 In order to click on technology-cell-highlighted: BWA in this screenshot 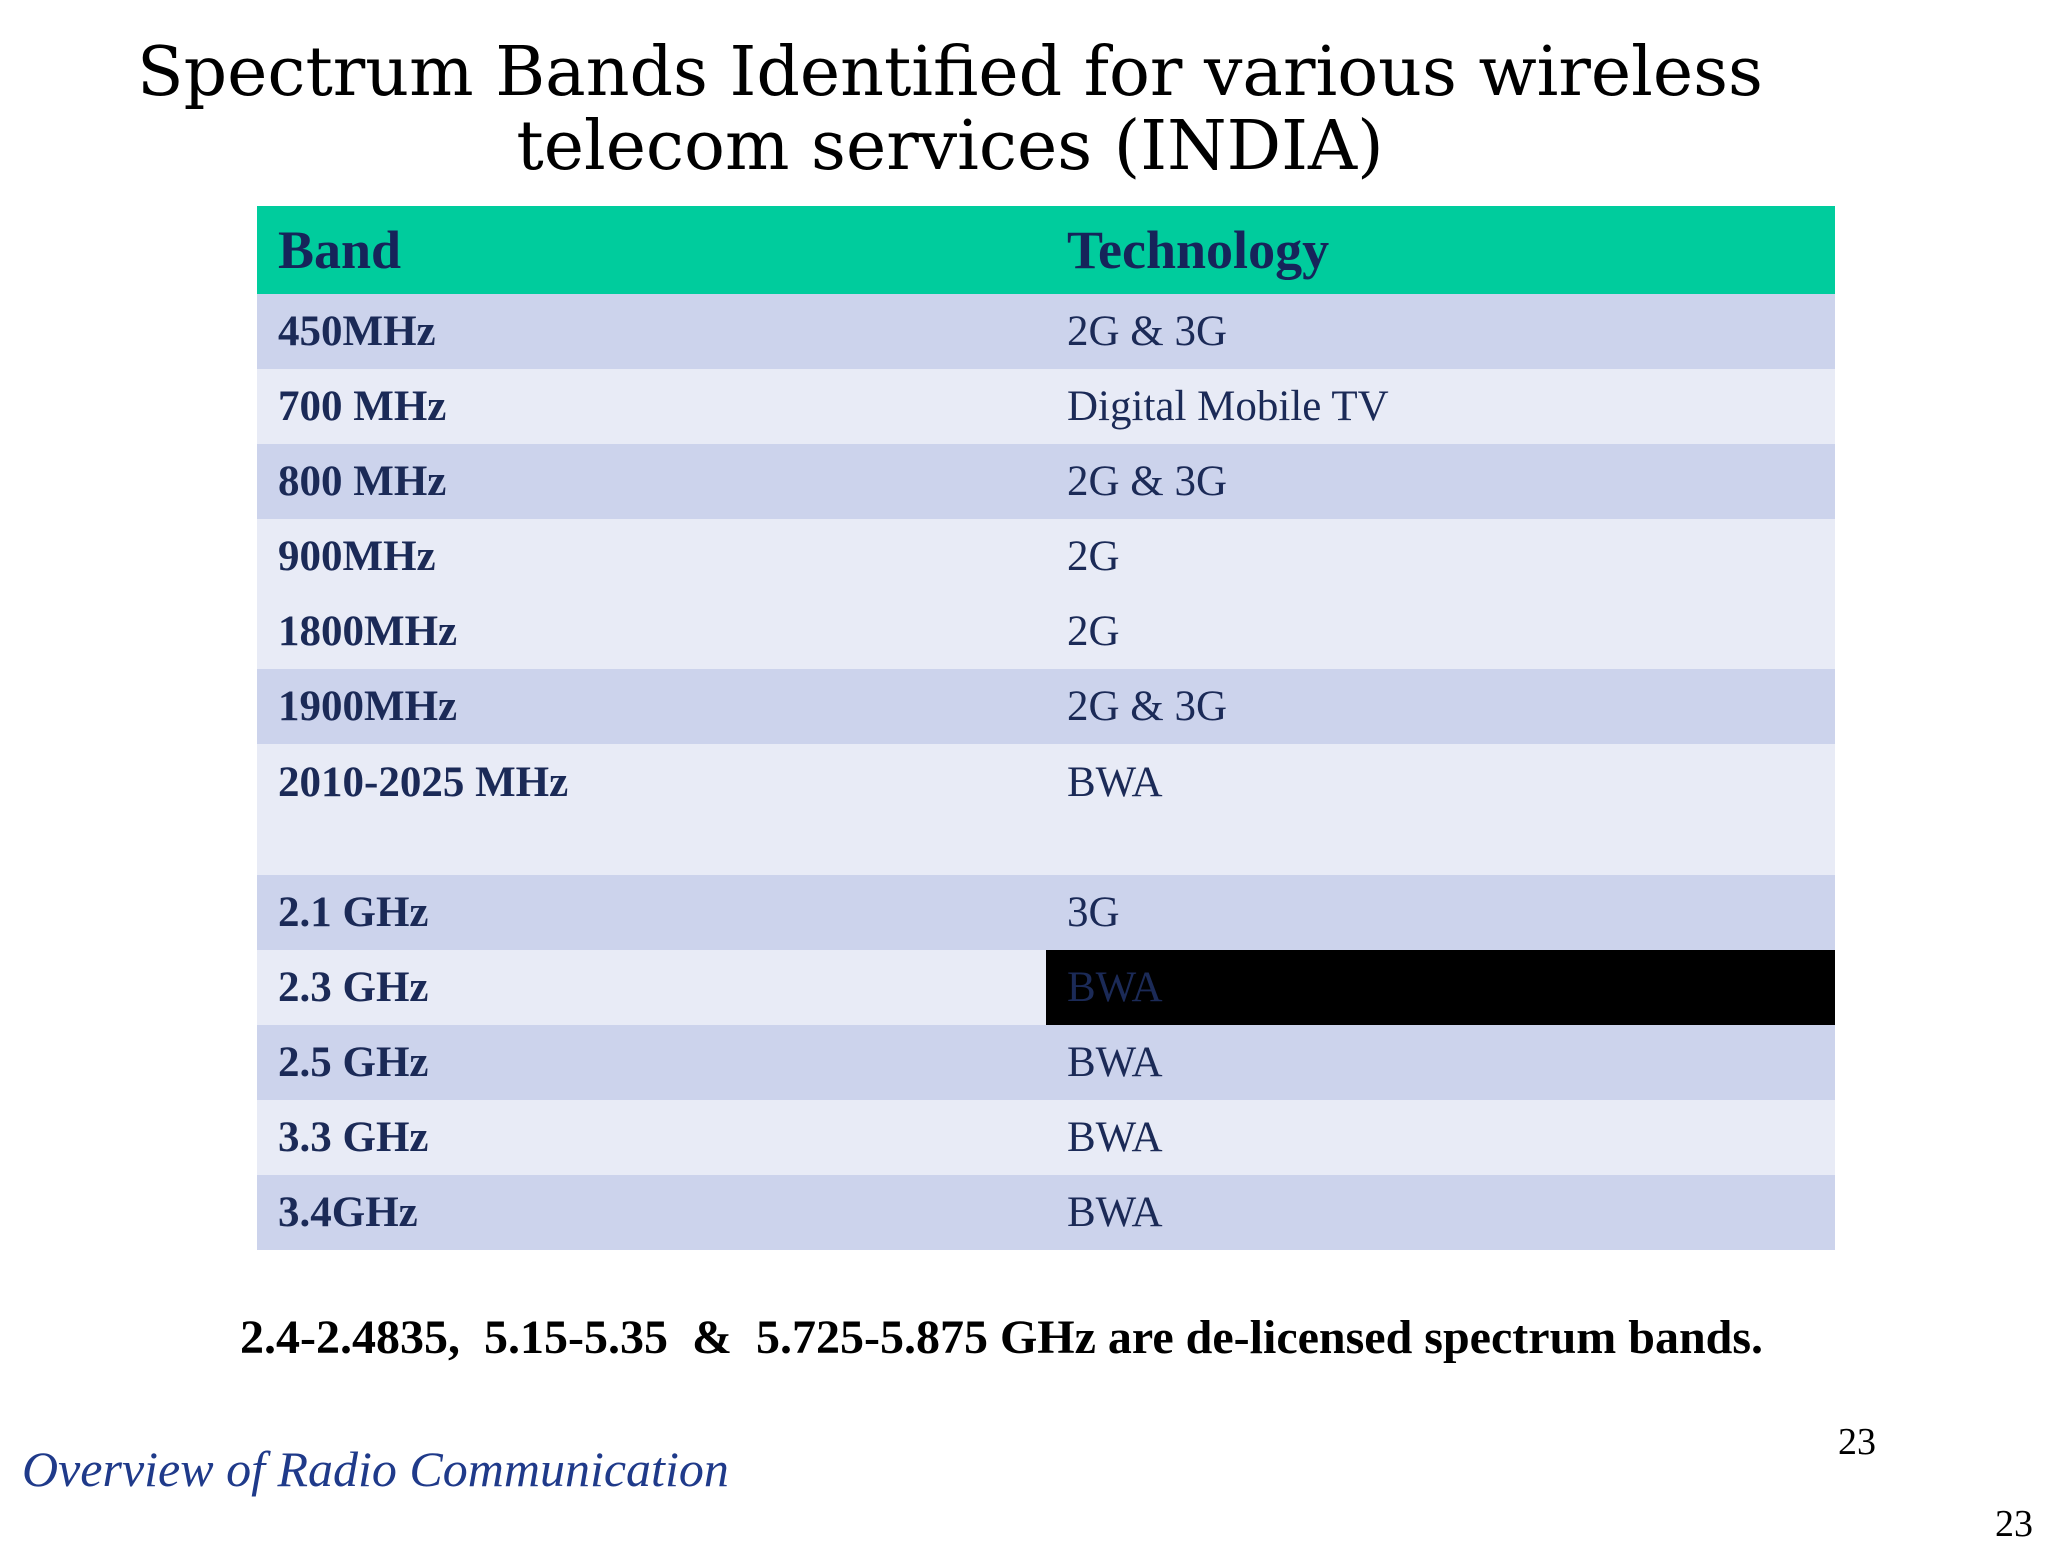, I will do `click(1440, 987)`.